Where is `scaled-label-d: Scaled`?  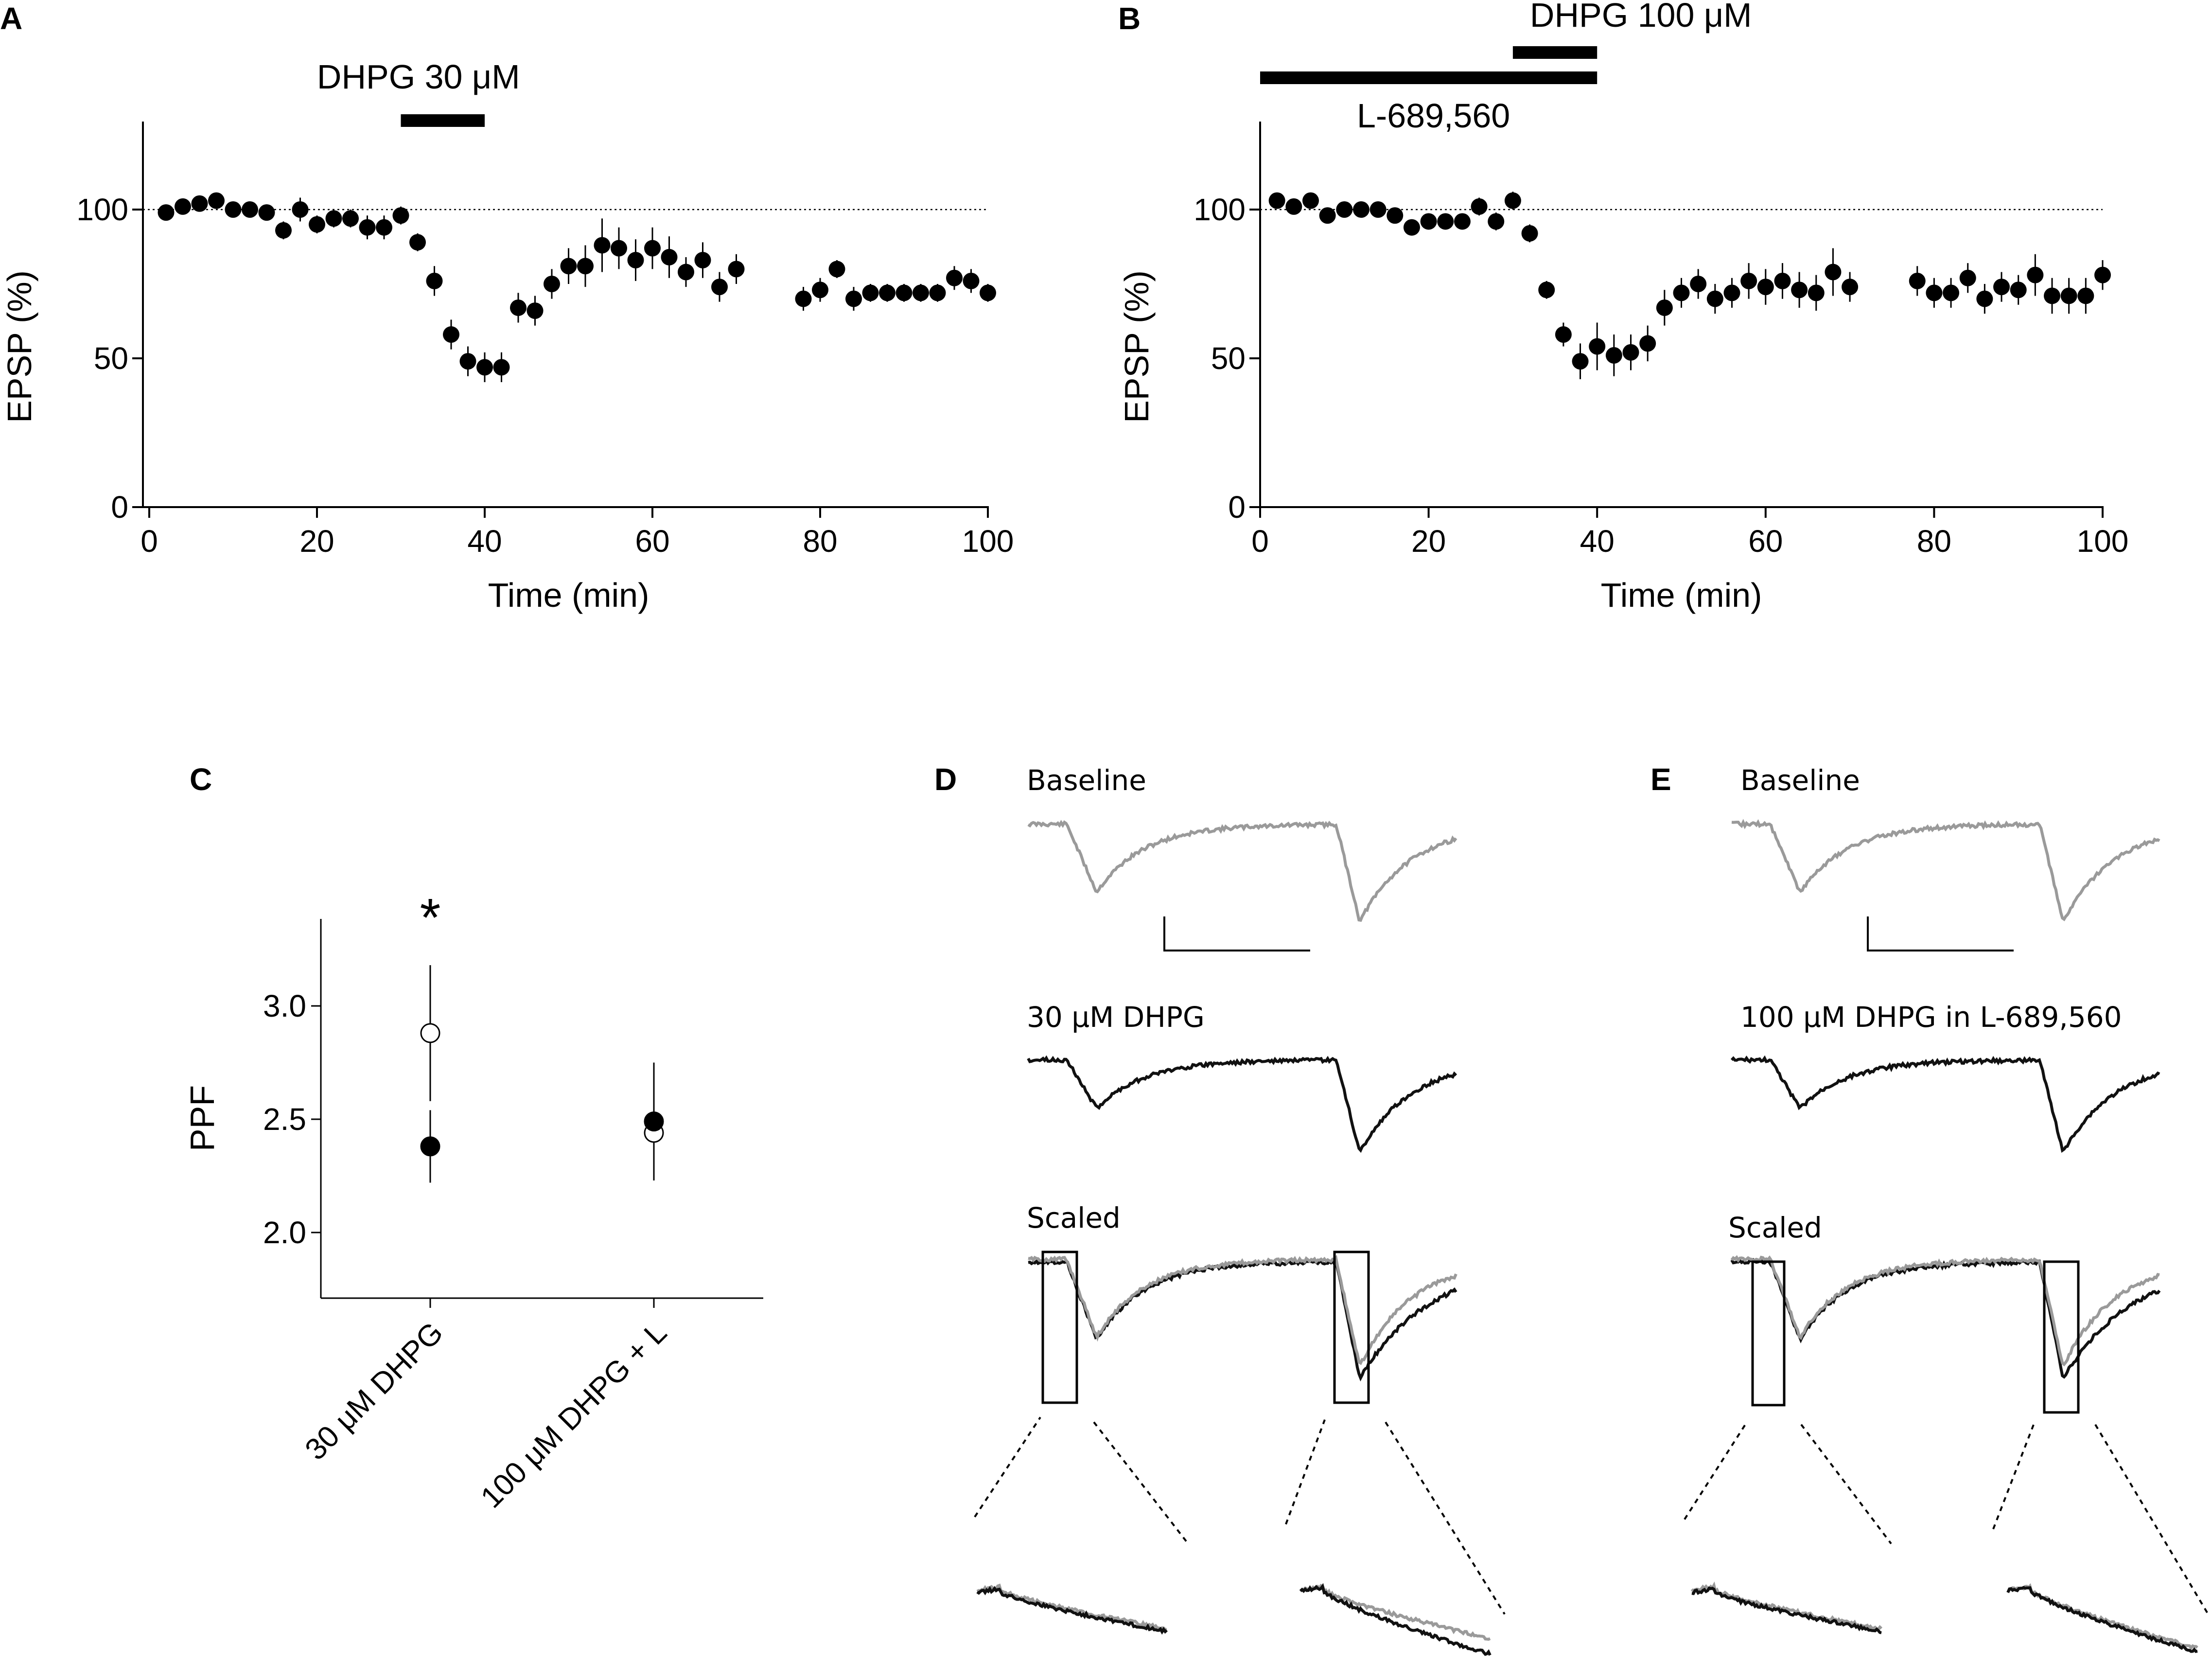 scaled-label-d: Scaled is located at coordinates (1074, 1217).